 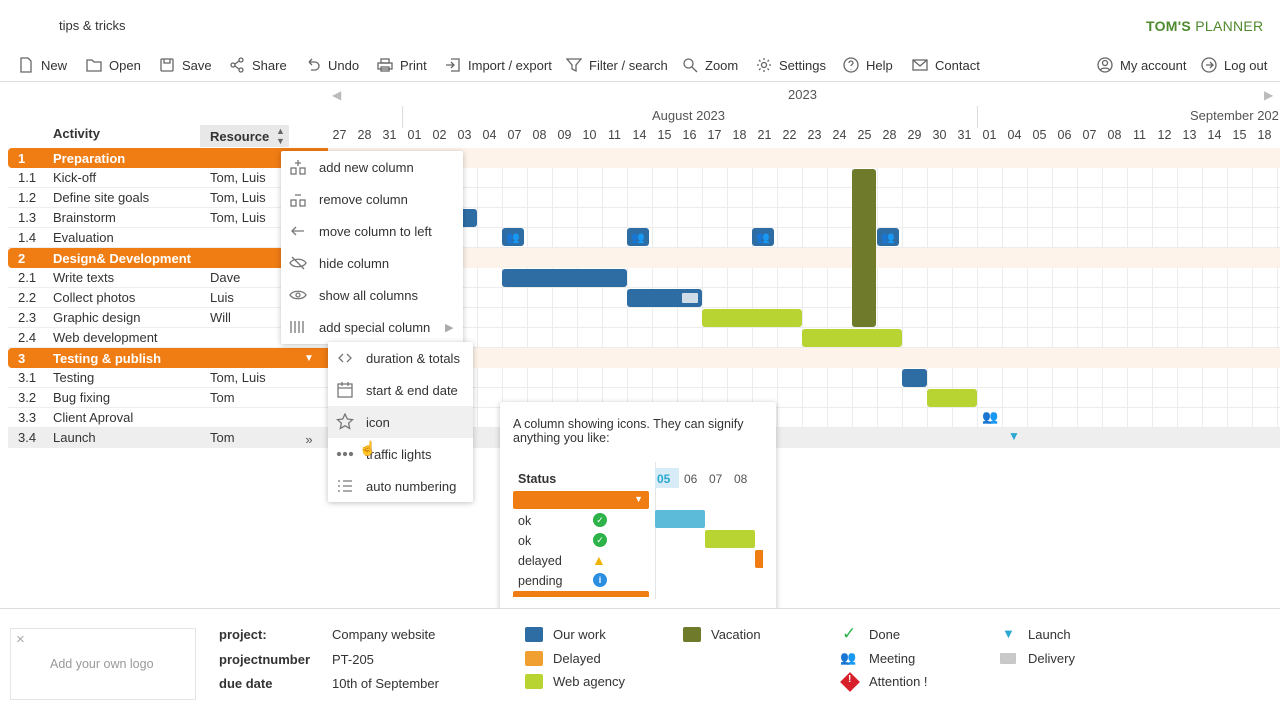 What do you see at coordinates (168, 338) in the screenshot?
I see `task-row: 2.4 Web development` at bounding box center [168, 338].